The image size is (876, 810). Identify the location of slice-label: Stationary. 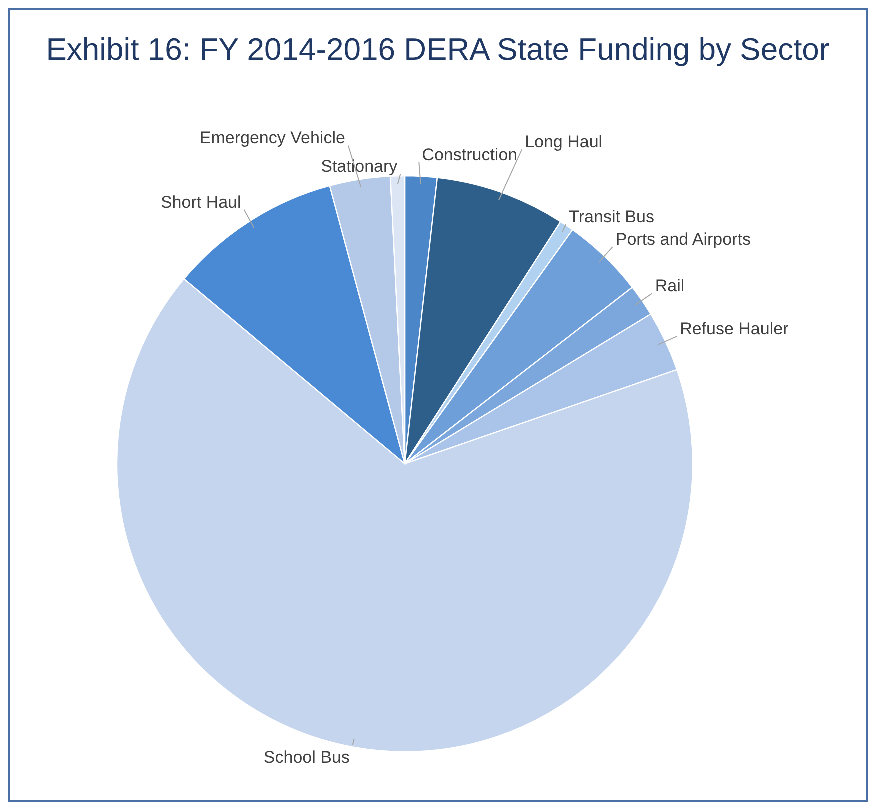
(359, 166).